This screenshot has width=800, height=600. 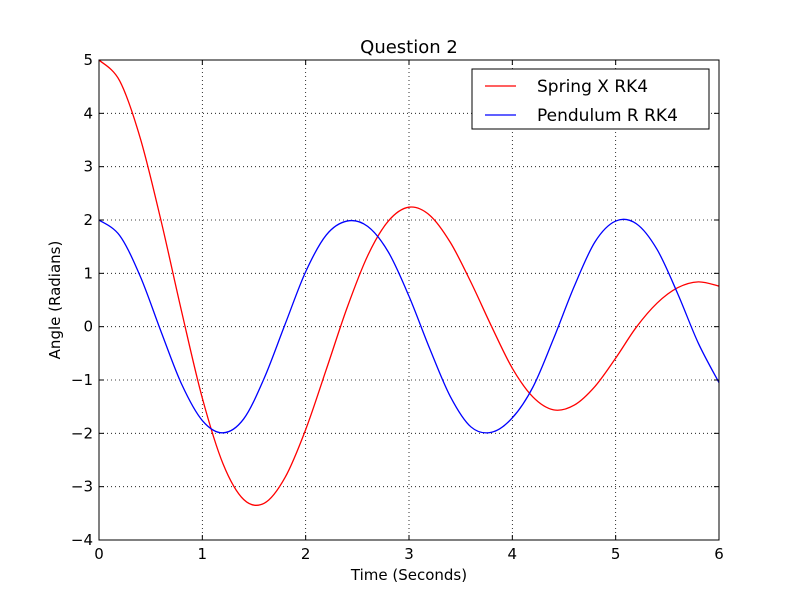 I want to click on x-axis-label: Time (Seconds), so click(x=408, y=575).